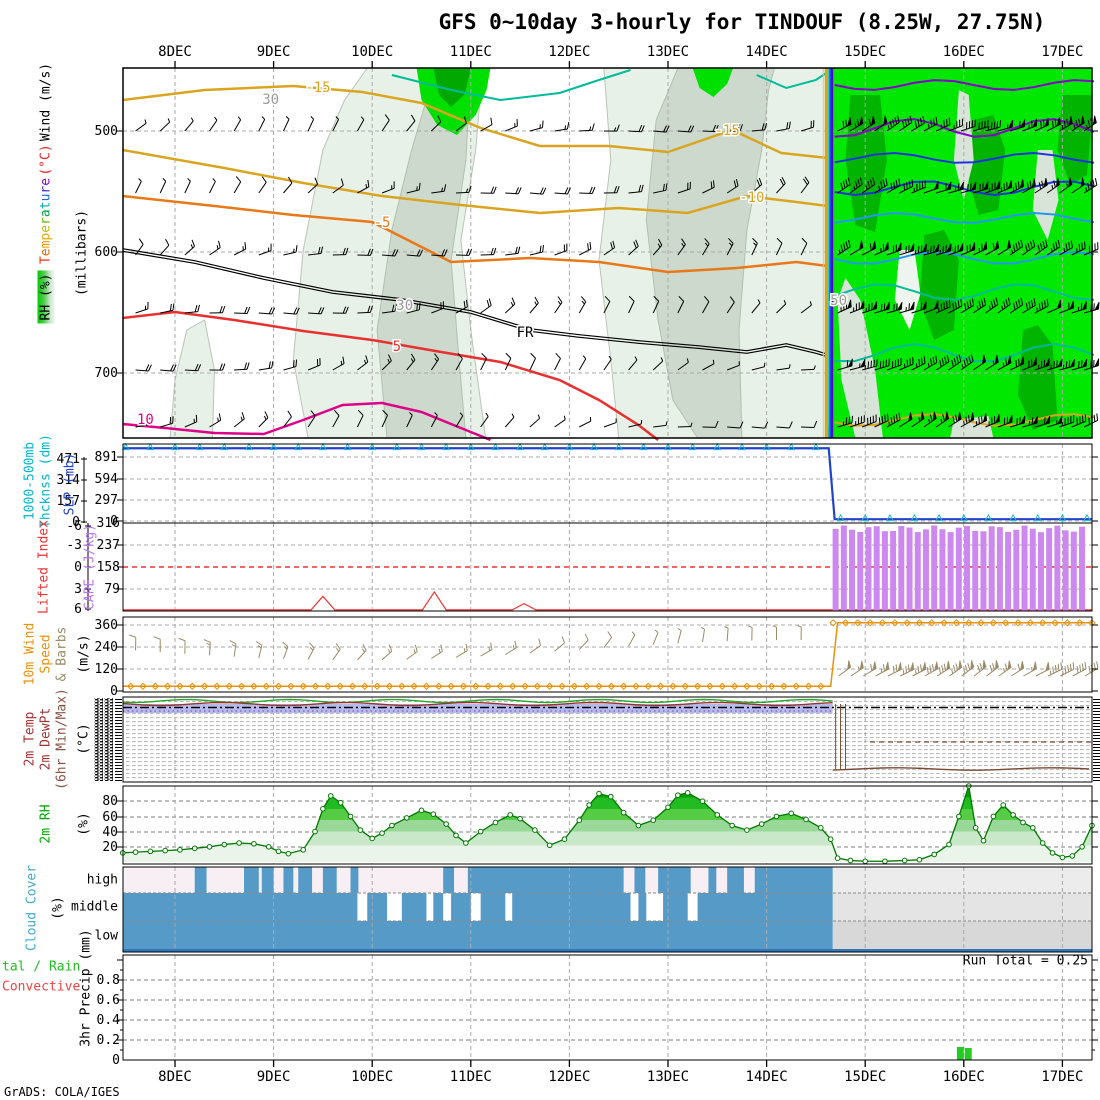 Image resolution: width=1100 pixels, height=1100 pixels. I want to click on tick-label: 237, so click(108, 545).